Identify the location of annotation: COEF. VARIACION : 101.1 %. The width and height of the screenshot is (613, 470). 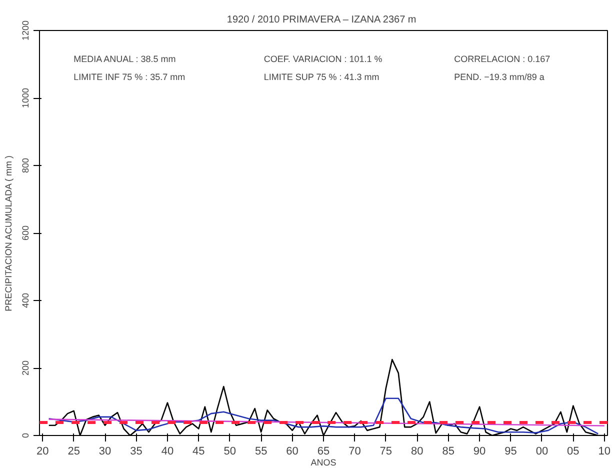
(323, 59).